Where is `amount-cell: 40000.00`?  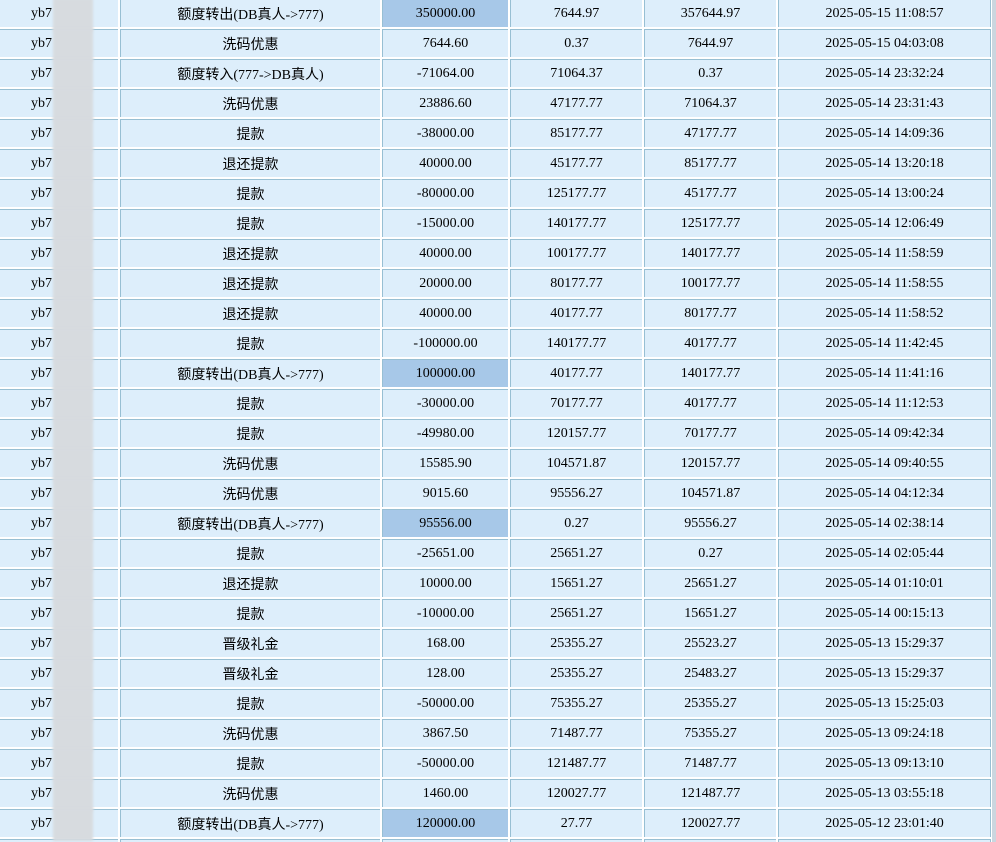 amount-cell: 40000.00 is located at coordinates (445, 313).